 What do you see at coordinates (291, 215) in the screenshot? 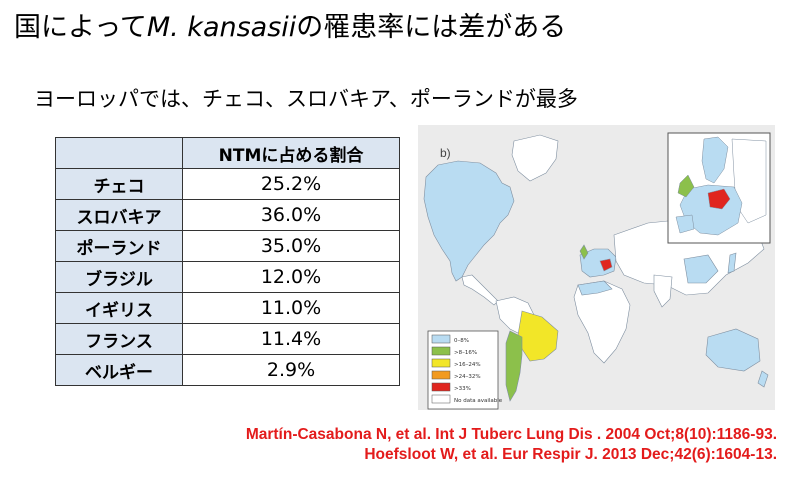
I see `value-cell: 36.0%` at bounding box center [291, 215].